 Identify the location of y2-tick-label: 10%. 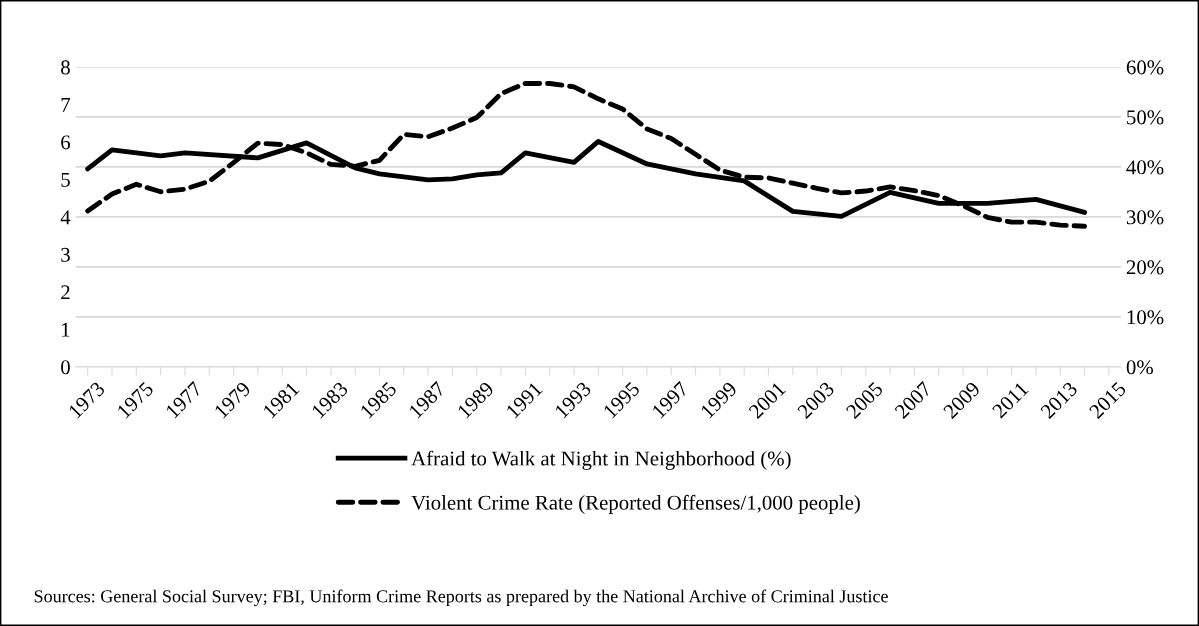
(1145, 317).